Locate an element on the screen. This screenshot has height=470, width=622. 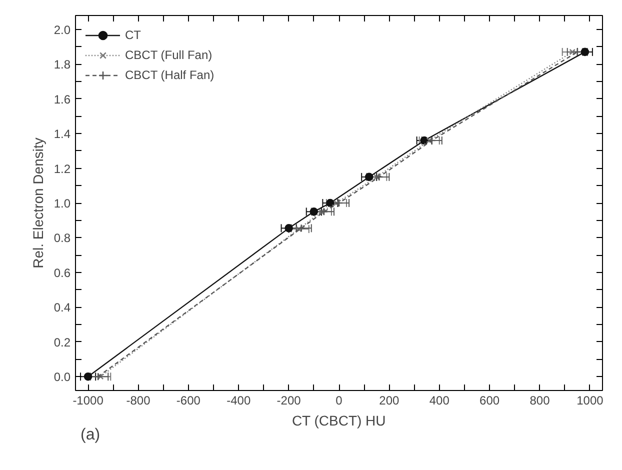
x-tick-label: 400 is located at coordinates (439, 401).